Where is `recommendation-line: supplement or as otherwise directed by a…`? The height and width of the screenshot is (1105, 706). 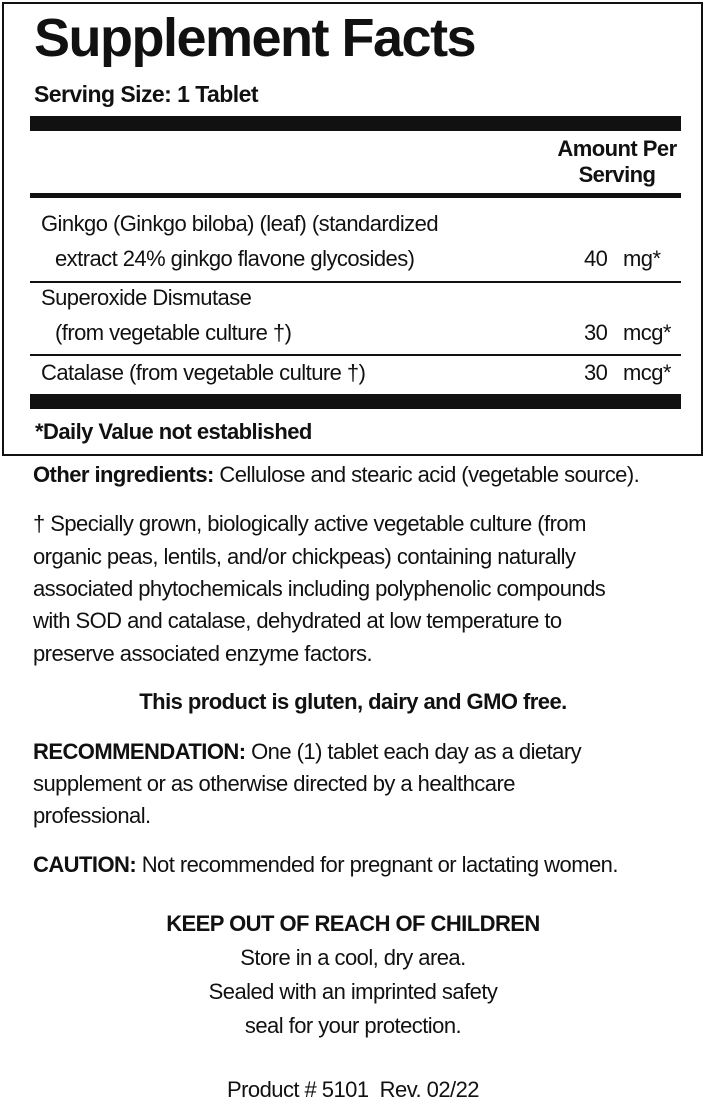
recommendation-line: supplement or as otherwise directed by a… is located at coordinates (274, 783).